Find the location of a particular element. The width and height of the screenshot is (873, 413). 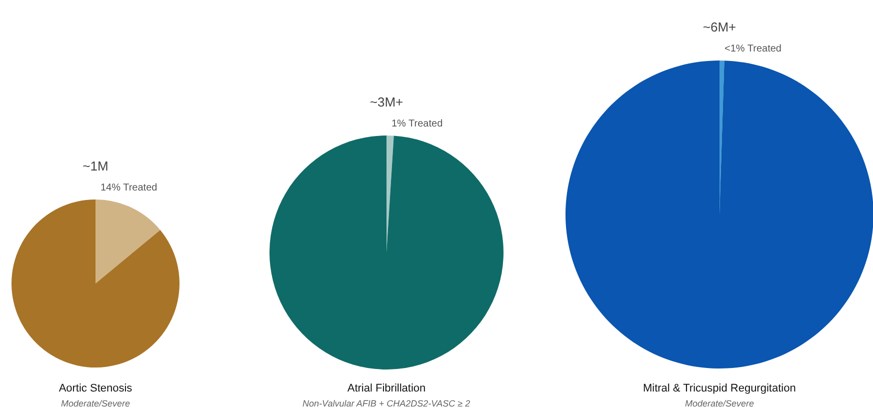

data-label: 14% Treated is located at coordinates (129, 188).